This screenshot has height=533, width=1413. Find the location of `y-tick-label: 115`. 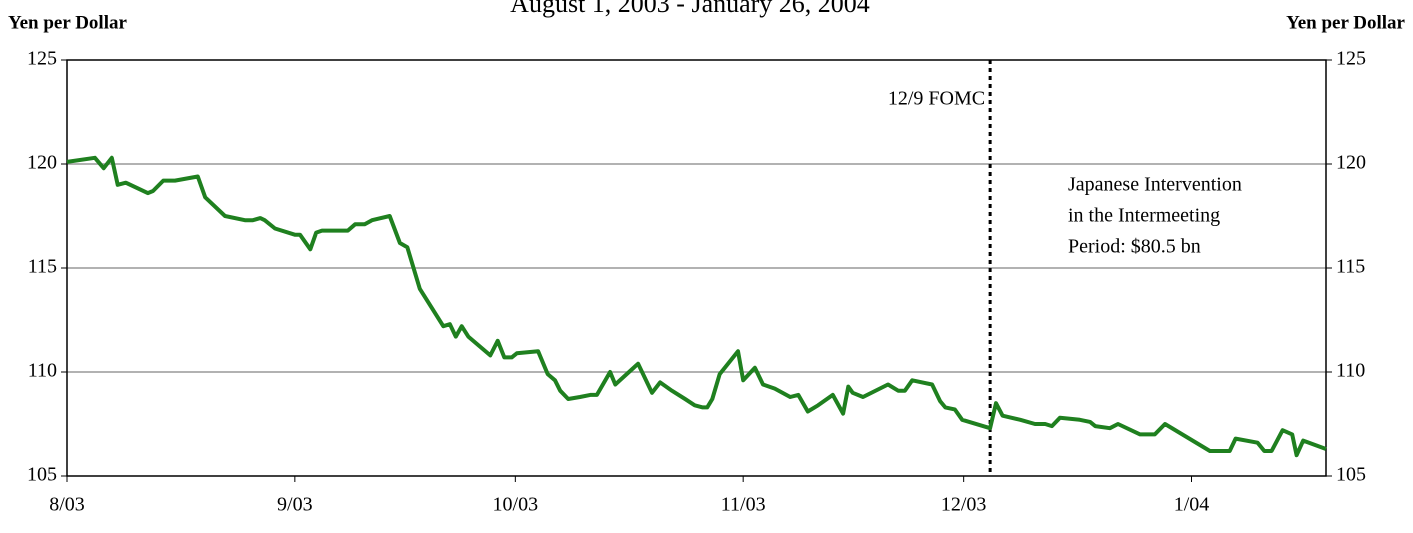

y-tick-label: 115 is located at coordinates (42, 267).